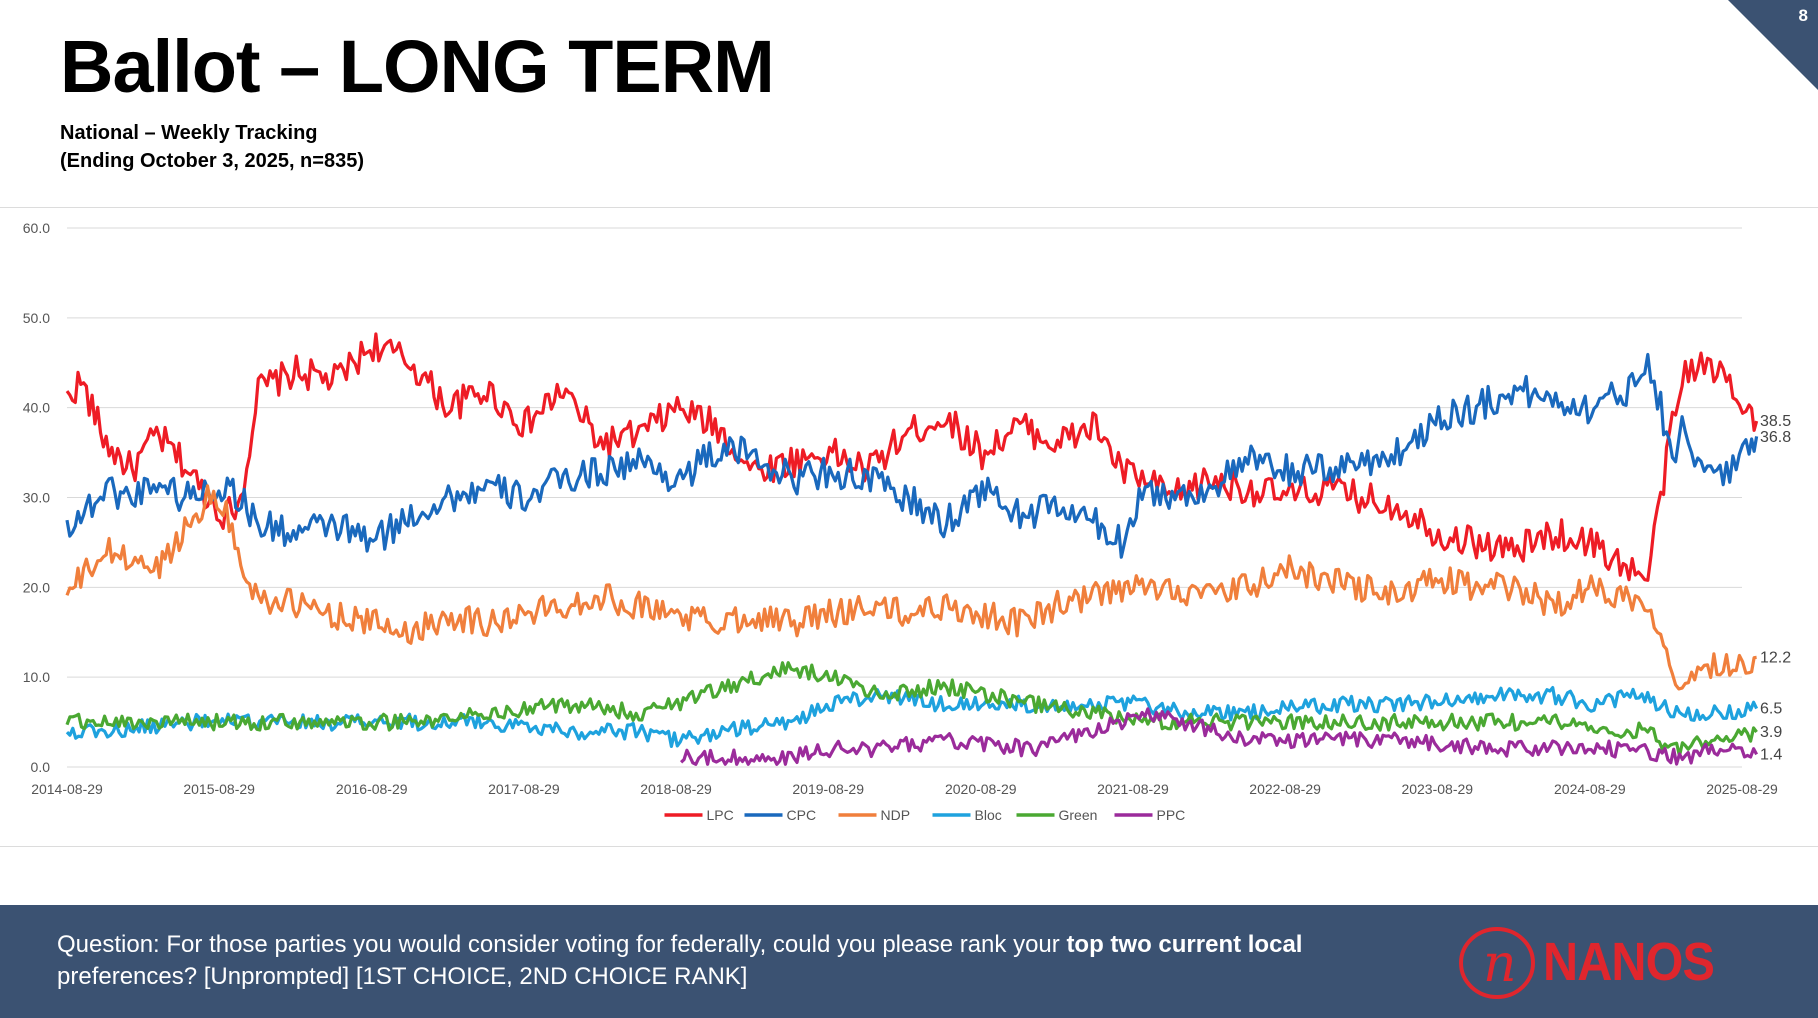 The height and width of the screenshot is (1018, 1818). Describe the element at coordinates (1771, 709) in the screenshot. I see `end-label-bloc: 6.5` at that location.